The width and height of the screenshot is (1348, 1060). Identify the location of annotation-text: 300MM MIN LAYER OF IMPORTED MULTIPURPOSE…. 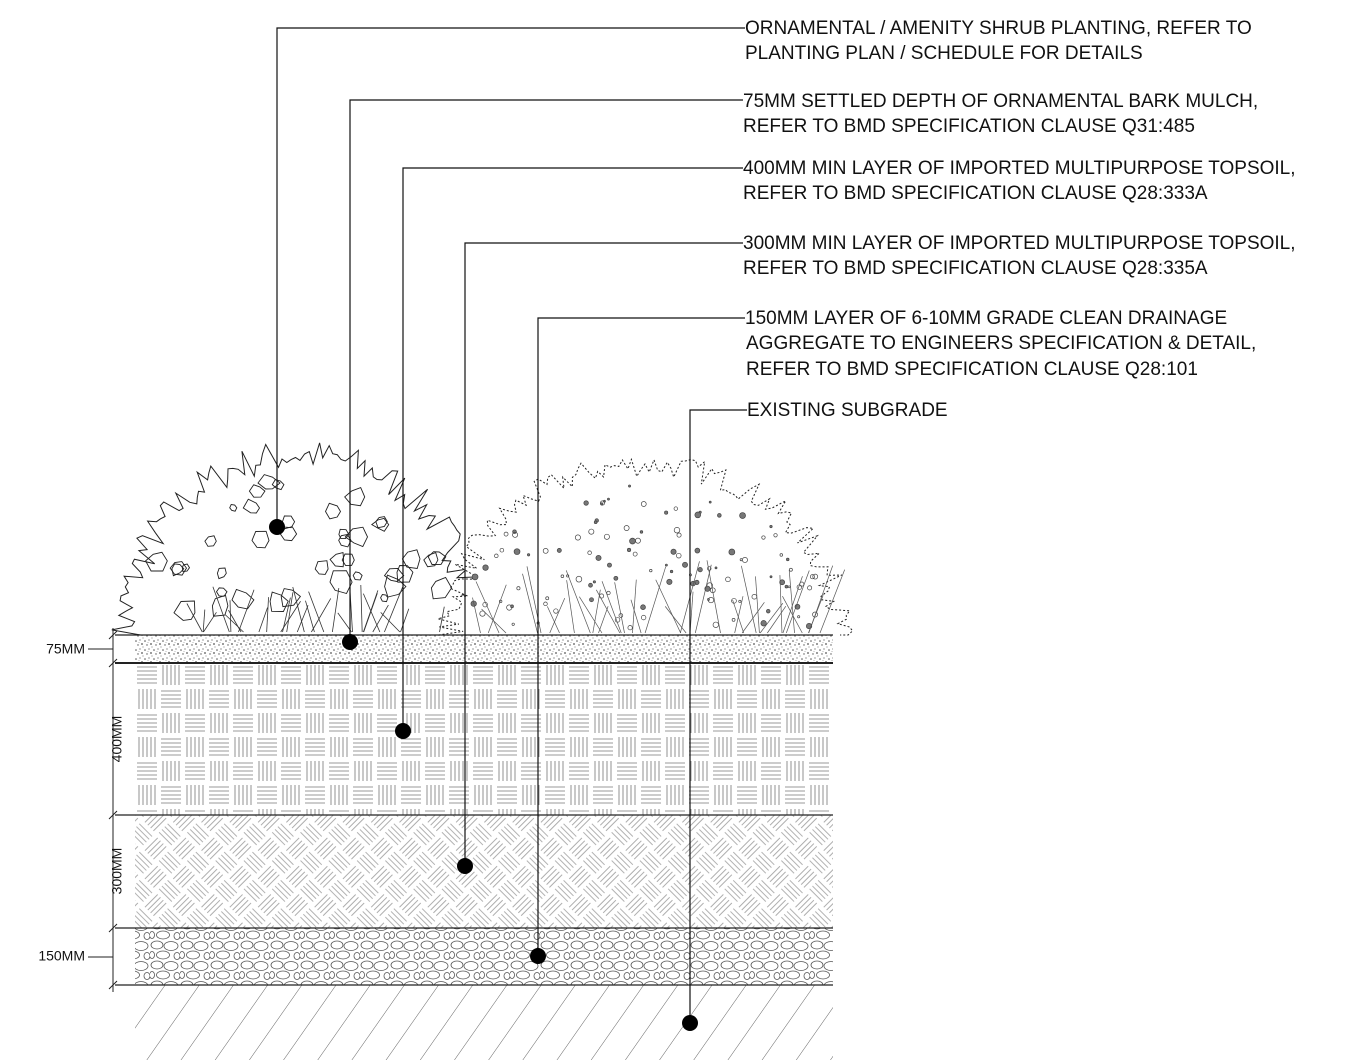
(1019, 243).